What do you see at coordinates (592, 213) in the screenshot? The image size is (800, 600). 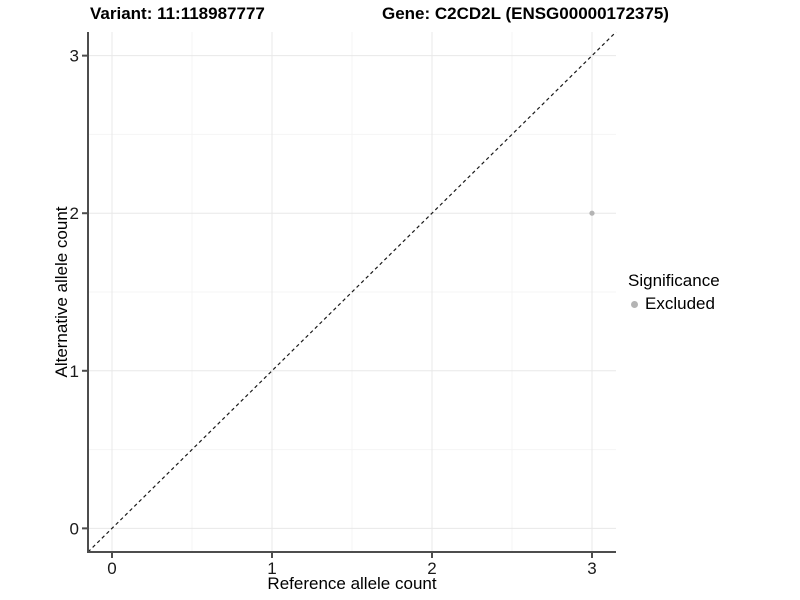 I see `data-point` at bounding box center [592, 213].